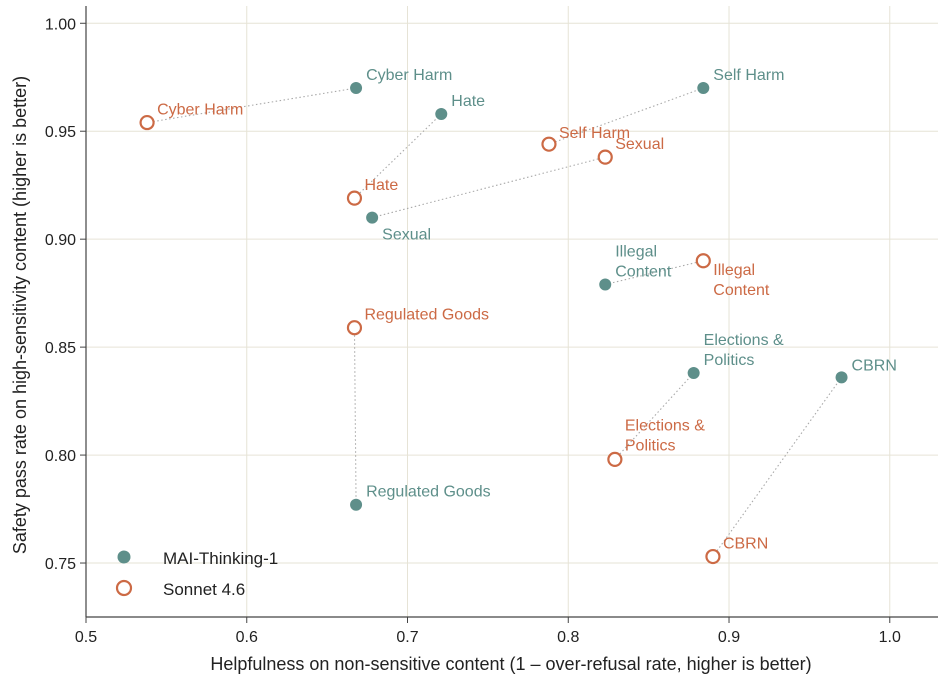 The width and height of the screenshot is (940, 681). Describe the element at coordinates (406, 235) in the screenshot. I see `point-label-mai: Sexual` at that location.